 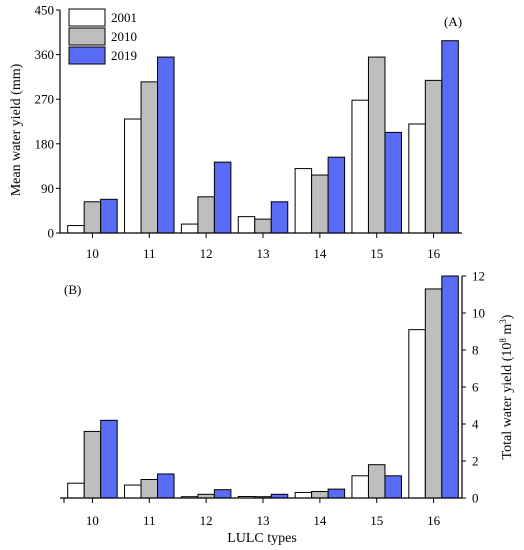 What do you see at coordinates (246, 225) in the screenshot?
I see `panel-a-bar-13-2001` at bounding box center [246, 225].